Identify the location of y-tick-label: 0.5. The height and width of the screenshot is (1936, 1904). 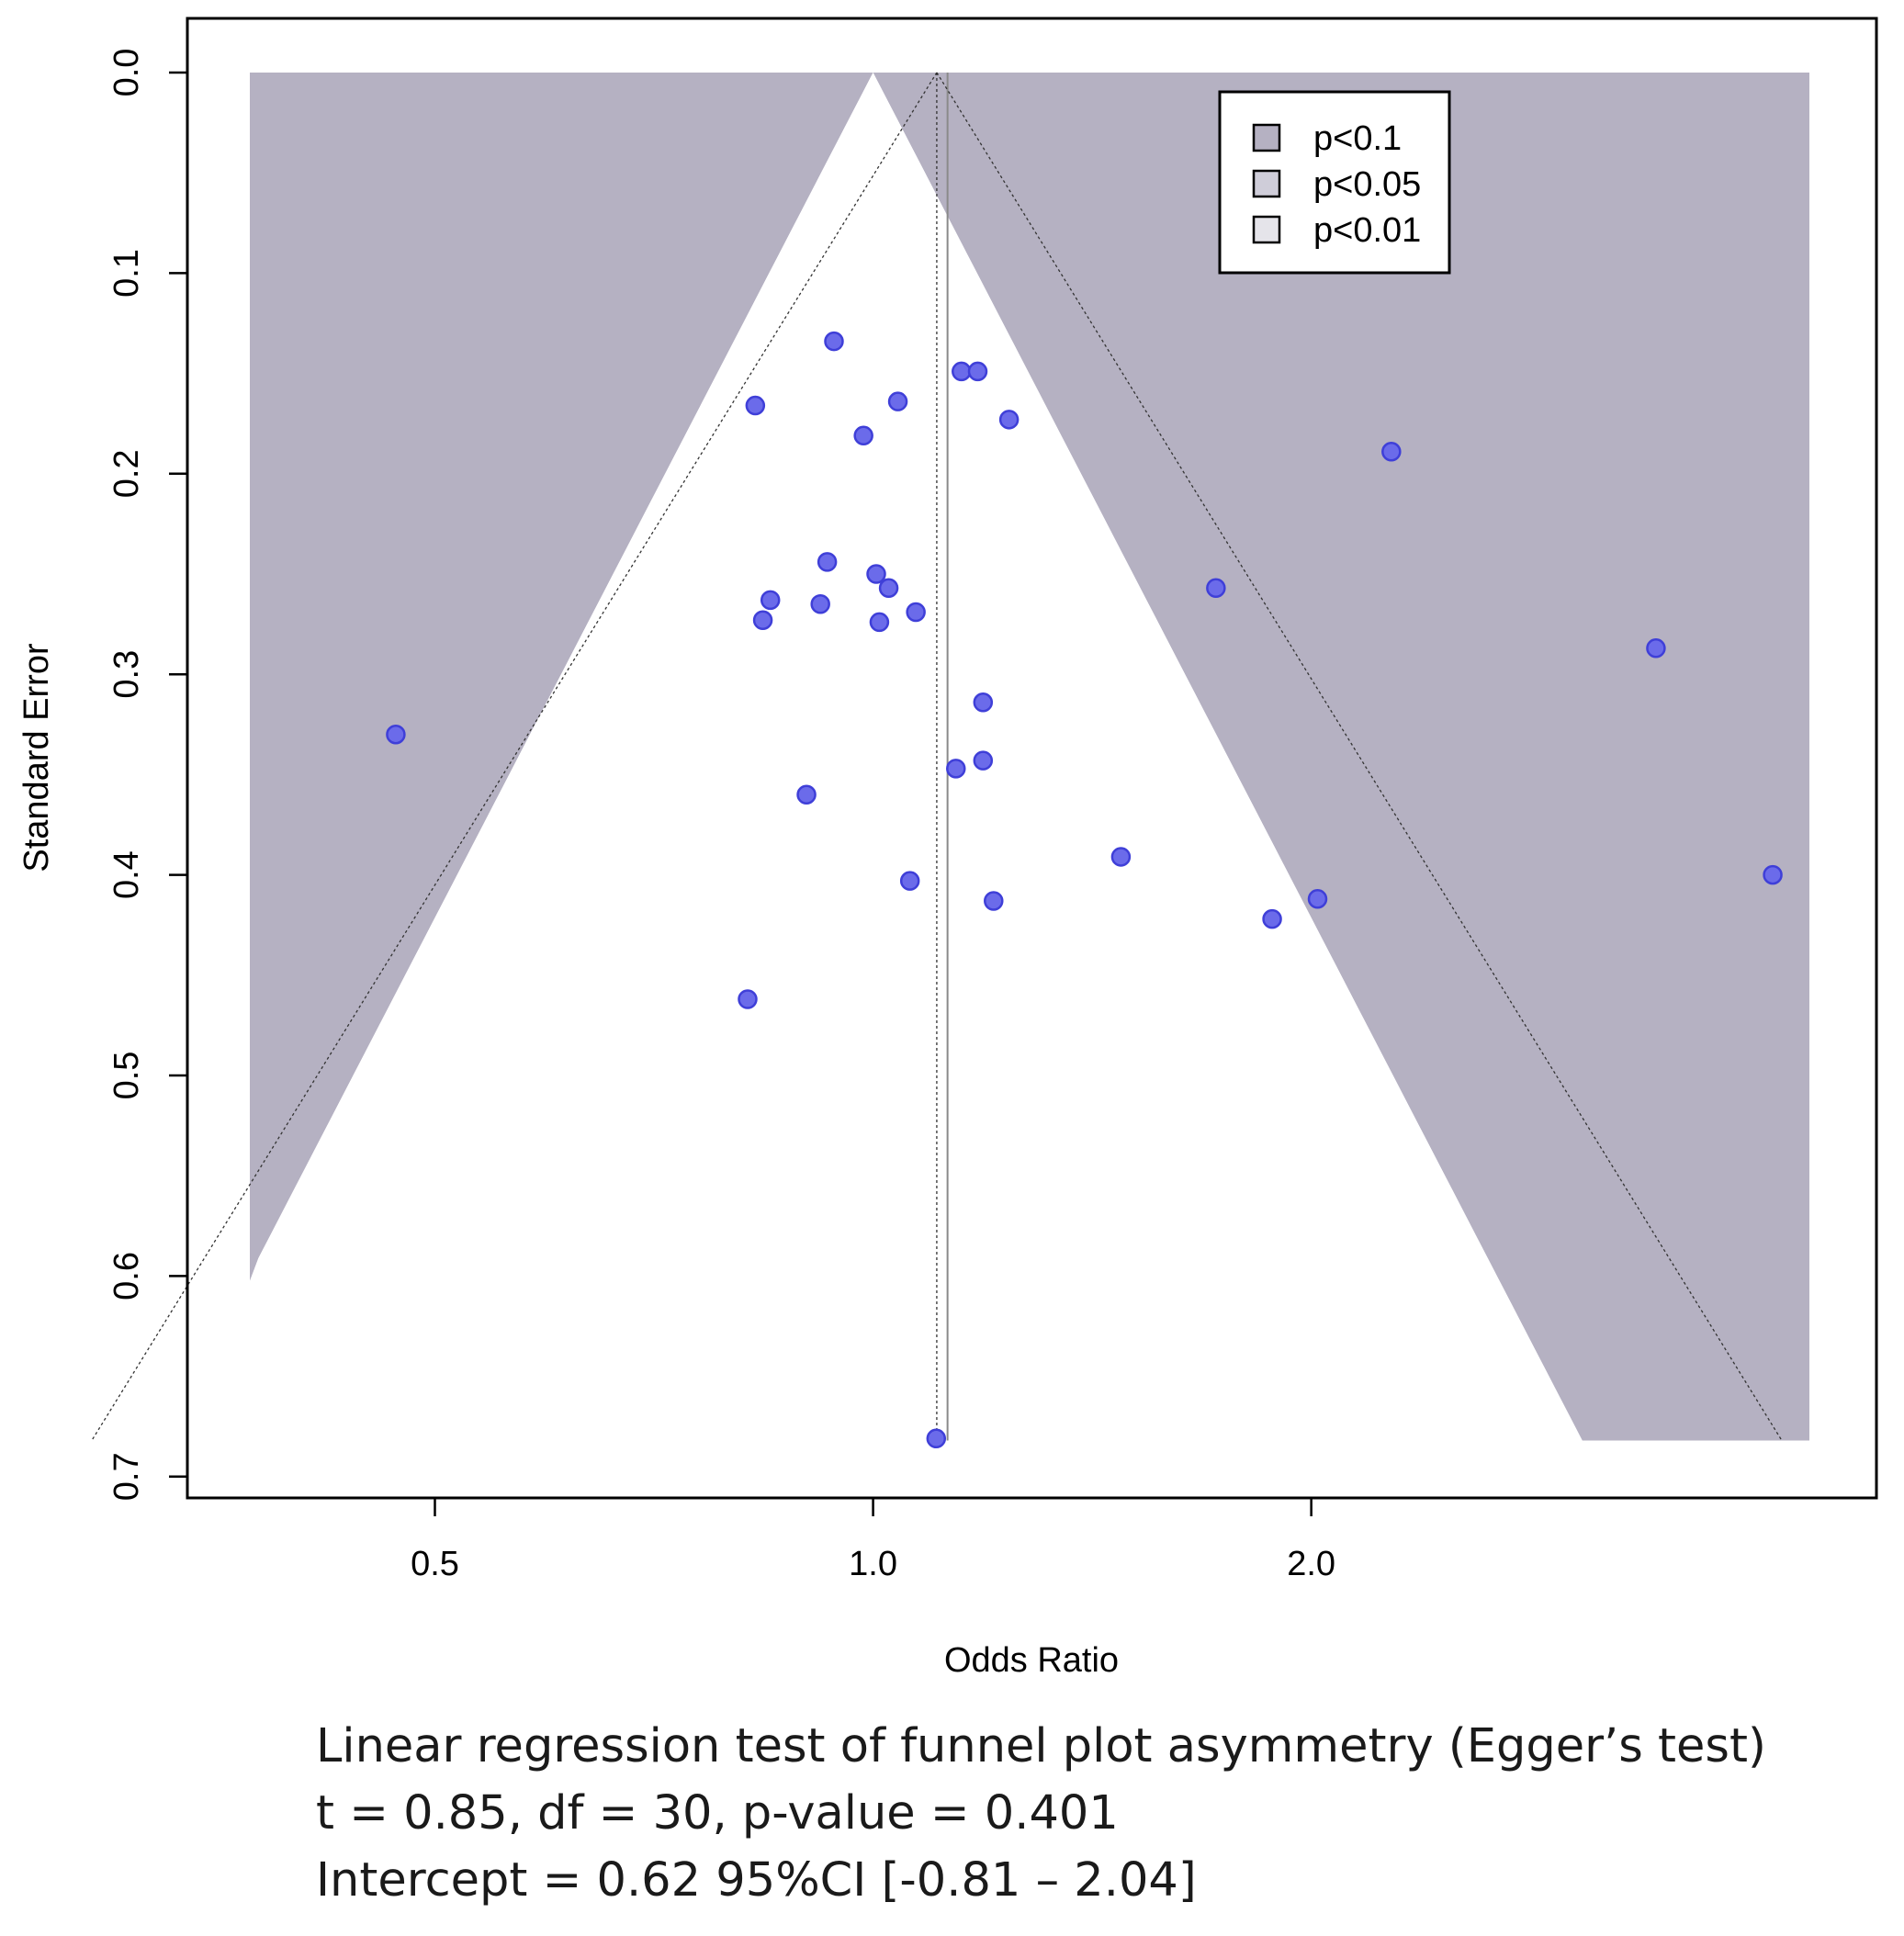
(126, 1076).